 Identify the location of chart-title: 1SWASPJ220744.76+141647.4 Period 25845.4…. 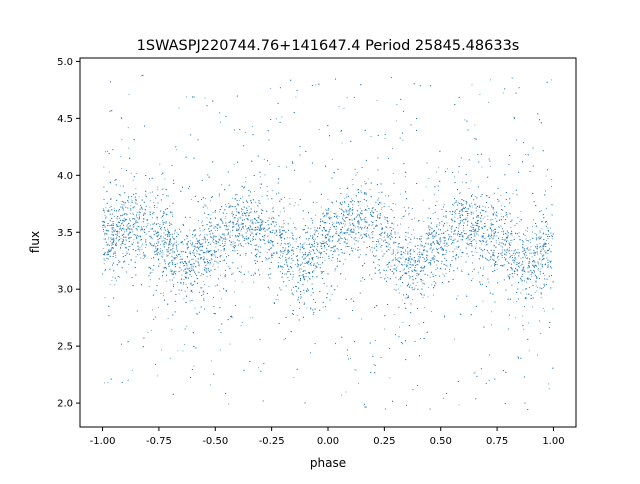
(328, 46).